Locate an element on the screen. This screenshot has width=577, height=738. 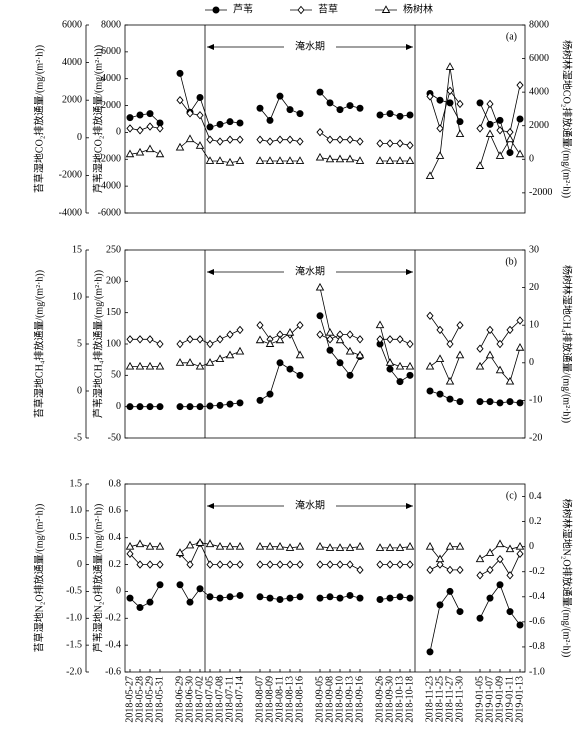
legend-label: 杨树林 is located at coordinates (418, 8).